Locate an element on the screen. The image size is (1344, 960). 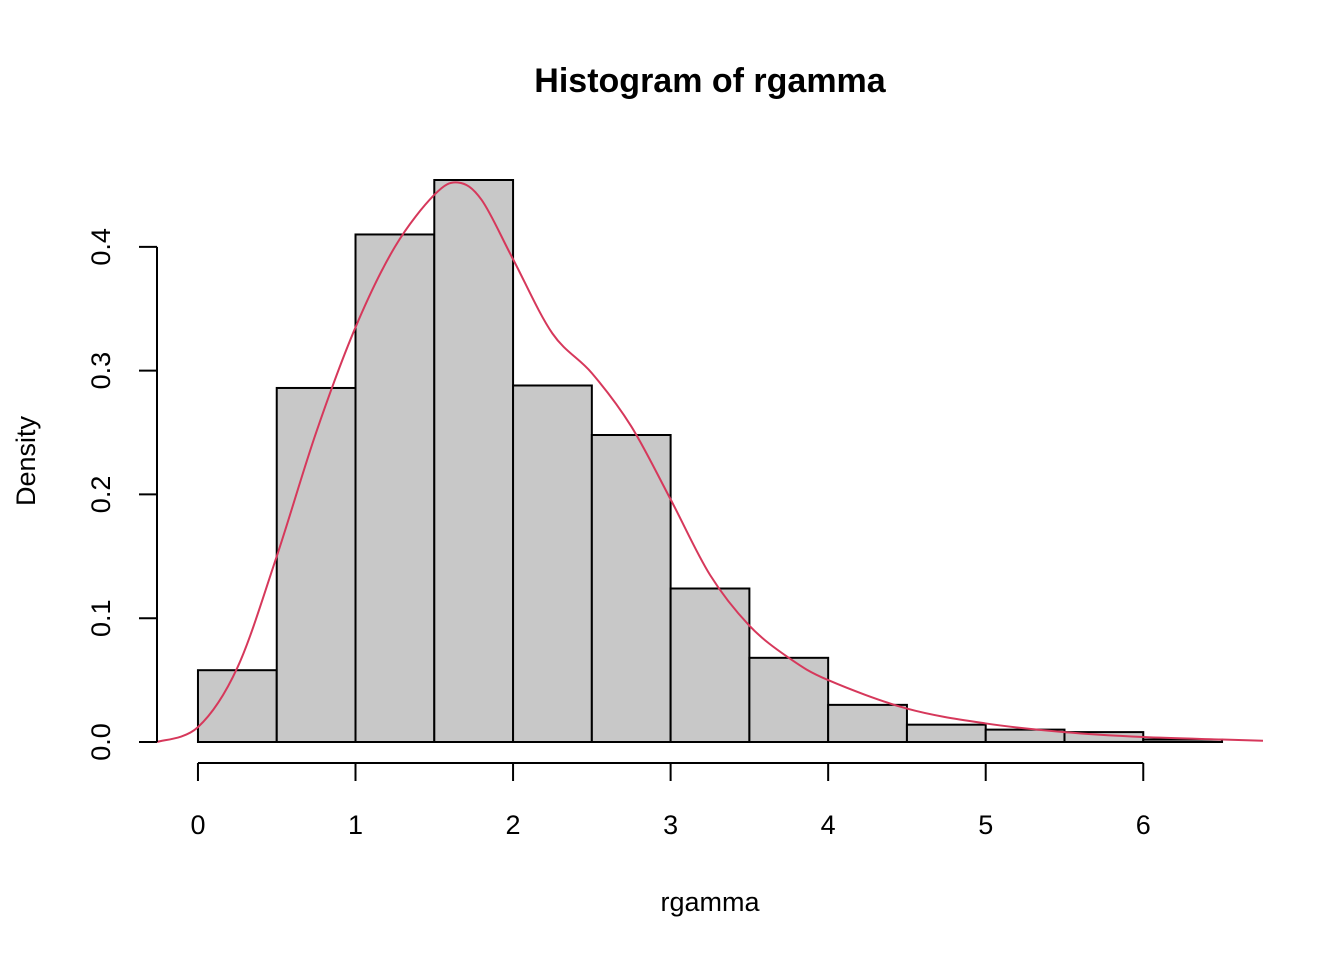
x-tick-label: 5 is located at coordinates (985, 825).